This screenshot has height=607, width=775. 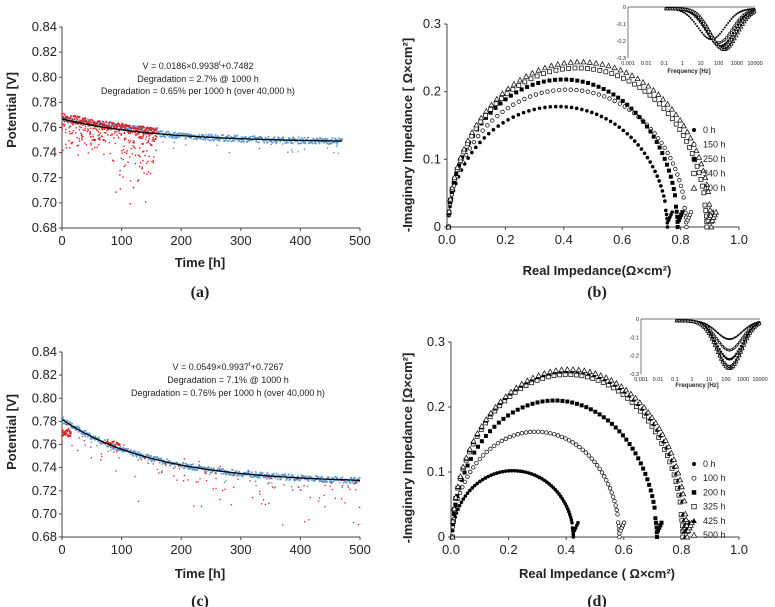 I want to click on inset-y-tick-label: -0.3, so click(x=634, y=375).